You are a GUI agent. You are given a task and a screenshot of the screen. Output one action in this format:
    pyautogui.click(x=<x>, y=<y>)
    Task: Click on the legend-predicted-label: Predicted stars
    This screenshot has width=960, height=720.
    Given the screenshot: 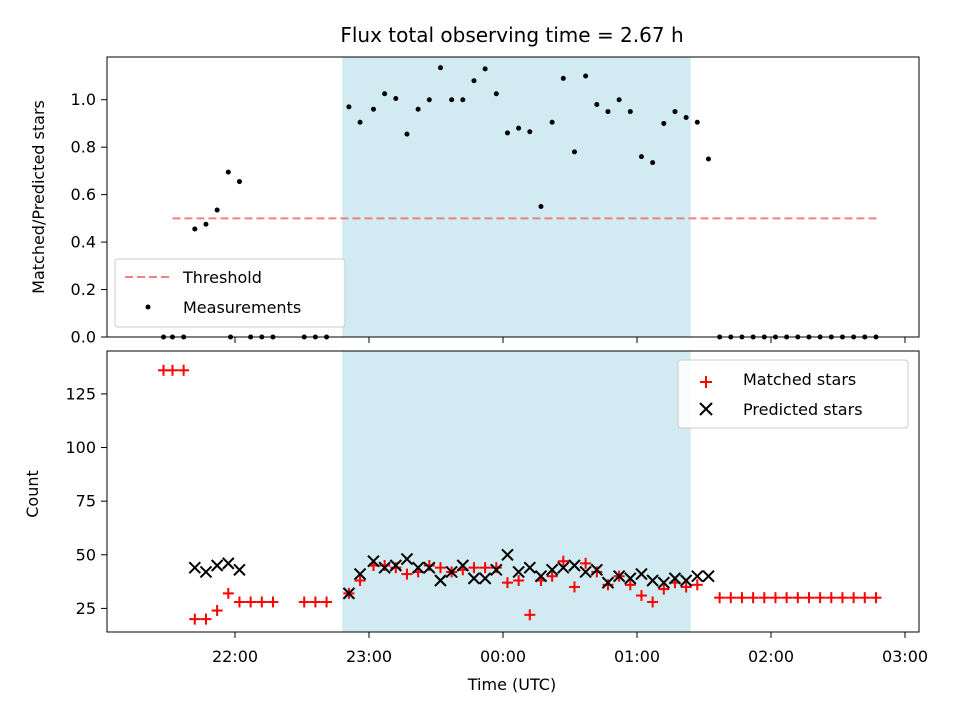 What is the action you would take?
    pyautogui.click(x=803, y=409)
    